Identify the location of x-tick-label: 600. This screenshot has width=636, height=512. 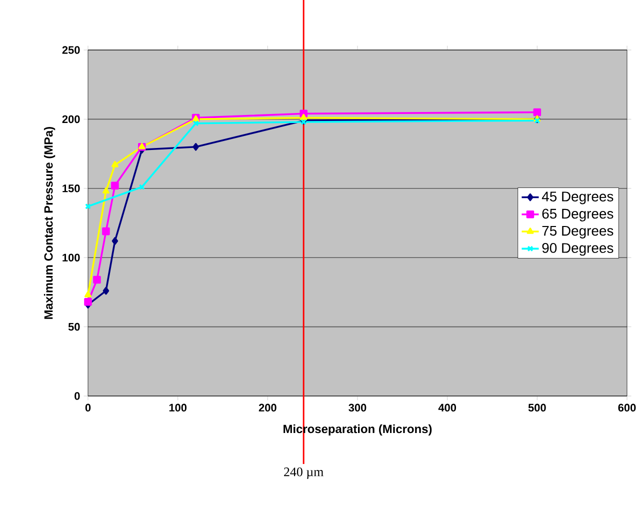
(627, 408).